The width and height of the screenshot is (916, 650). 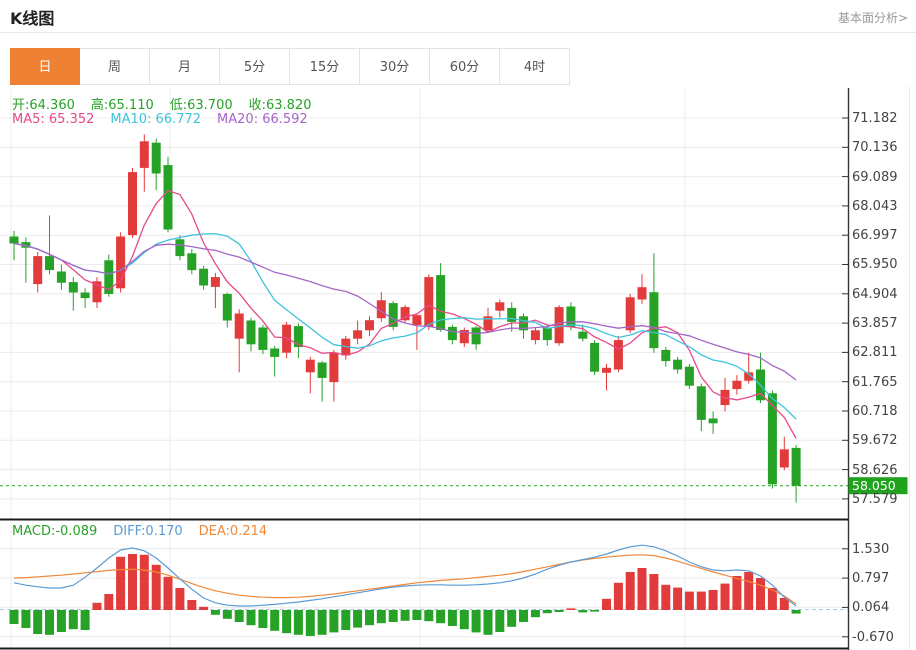 What do you see at coordinates (875, 118) in the screenshot?
I see `price-tick-label: 71.182` at bounding box center [875, 118].